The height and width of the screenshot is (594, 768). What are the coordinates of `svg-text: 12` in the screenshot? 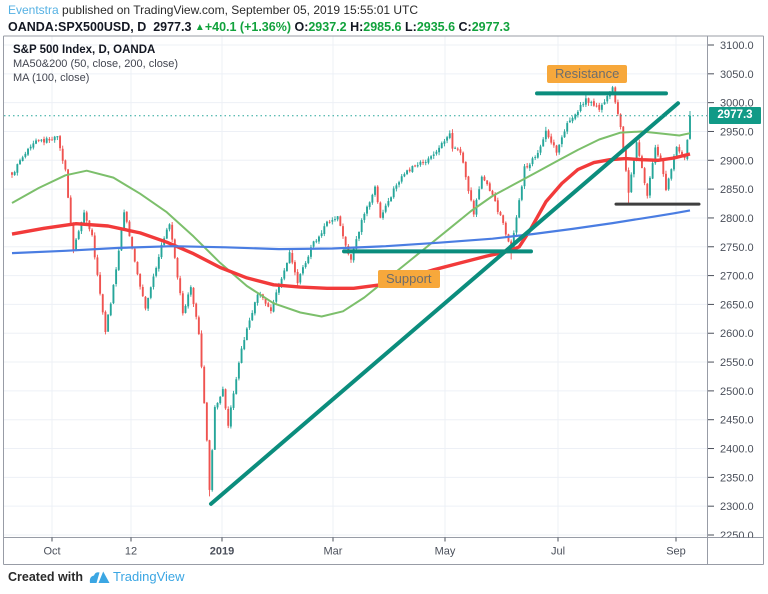 It's located at (131, 552).